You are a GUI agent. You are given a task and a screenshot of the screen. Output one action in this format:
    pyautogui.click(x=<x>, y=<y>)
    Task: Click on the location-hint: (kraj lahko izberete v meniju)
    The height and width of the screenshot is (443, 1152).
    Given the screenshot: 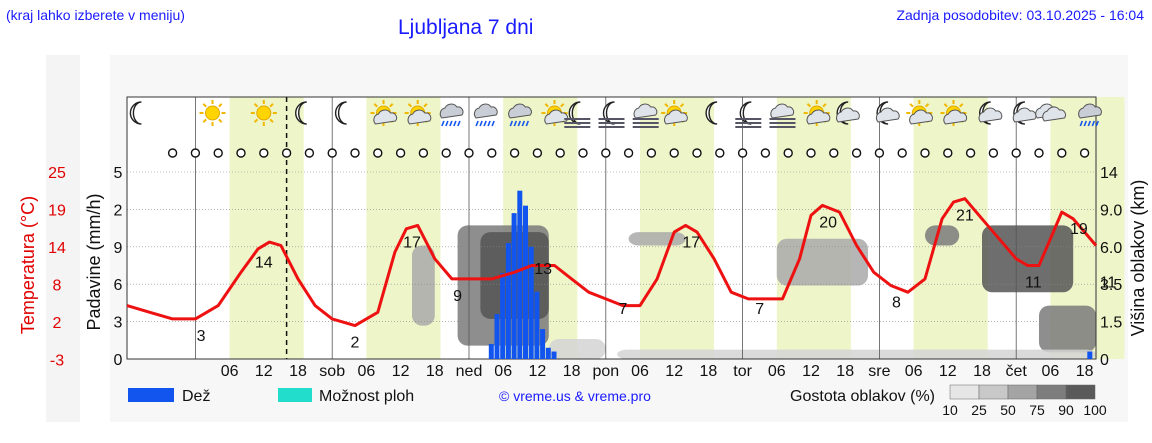 What is the action you would take?
    pyautogui.click(x=95, y=15)
    